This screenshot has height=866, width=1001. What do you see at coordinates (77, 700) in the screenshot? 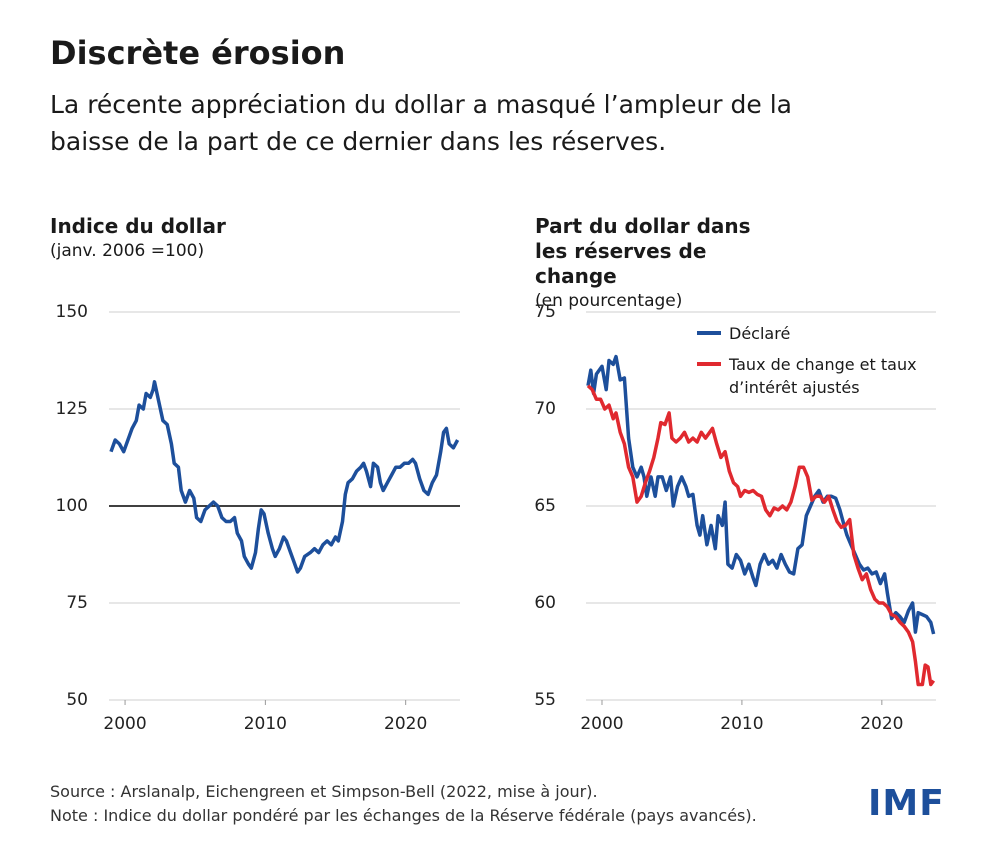
I see `y-tick-label: 50` at bounding box center [77, 700].